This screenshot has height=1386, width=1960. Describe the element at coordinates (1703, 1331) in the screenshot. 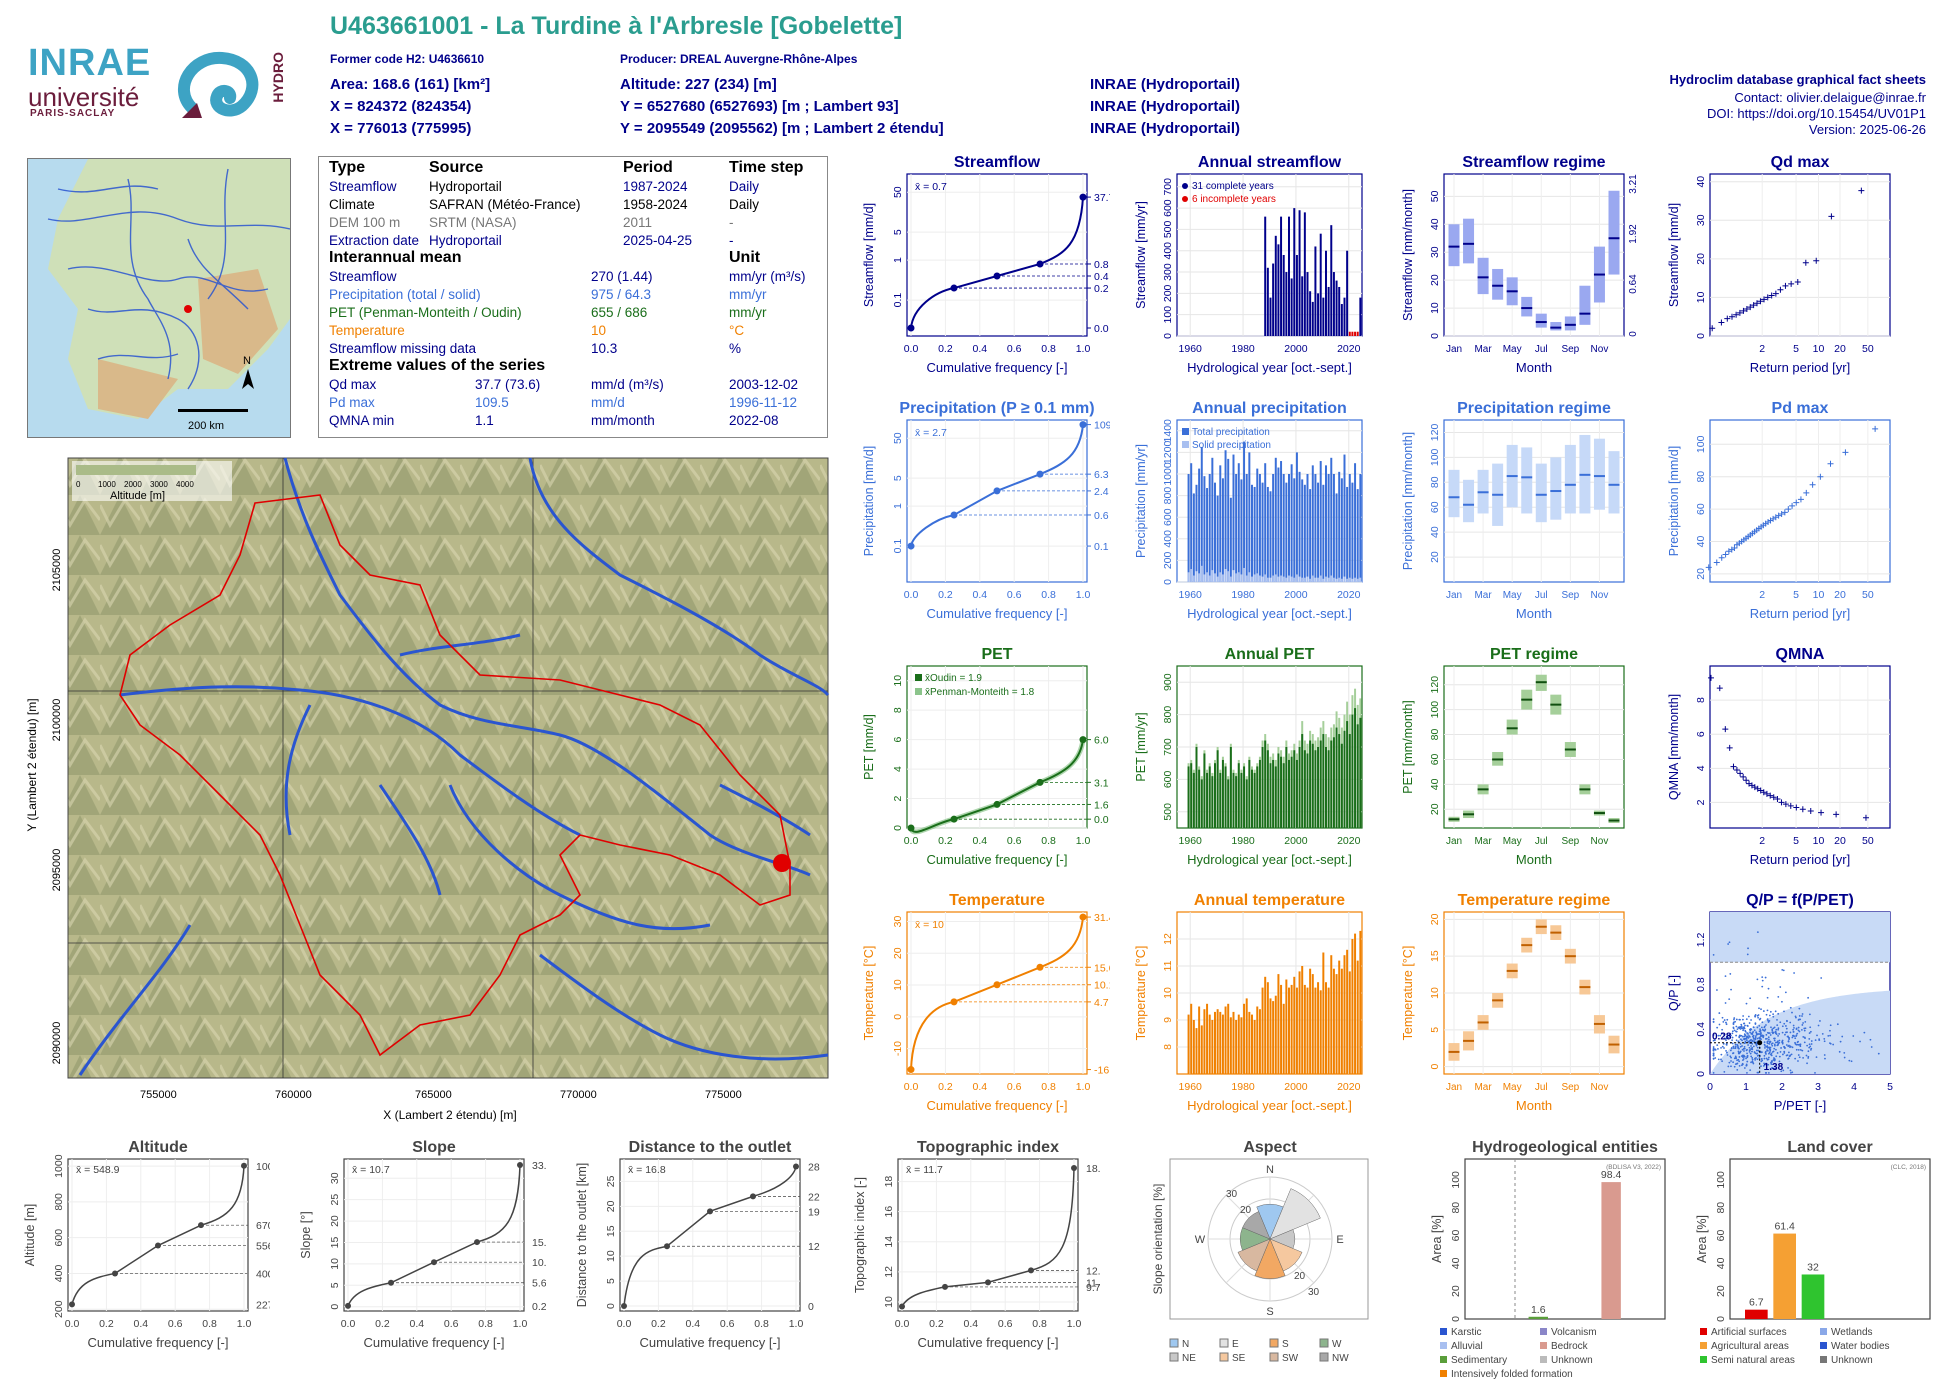

I see `land_cover-legend-key` at that location.